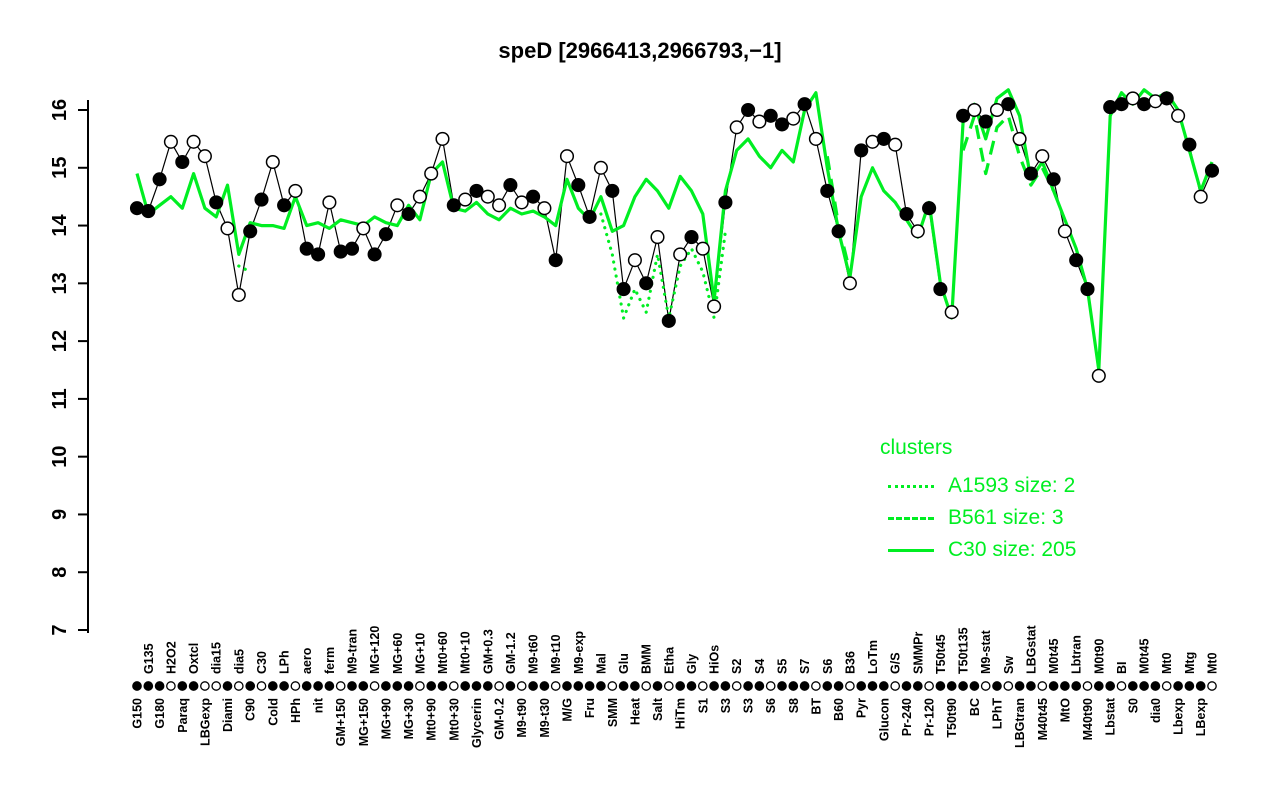 The width and height of the screenshot is (1280, 800). What do you see at coordinates (488, 651) in the screenshot?
I see `x-tick-label: GM+0.3` at bounding box center [488, 651].